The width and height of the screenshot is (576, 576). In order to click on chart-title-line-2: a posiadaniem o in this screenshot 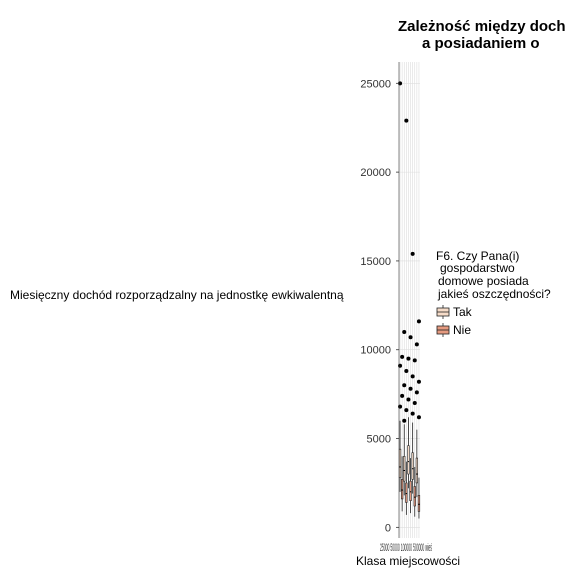, I will do `click(481, 43)`.